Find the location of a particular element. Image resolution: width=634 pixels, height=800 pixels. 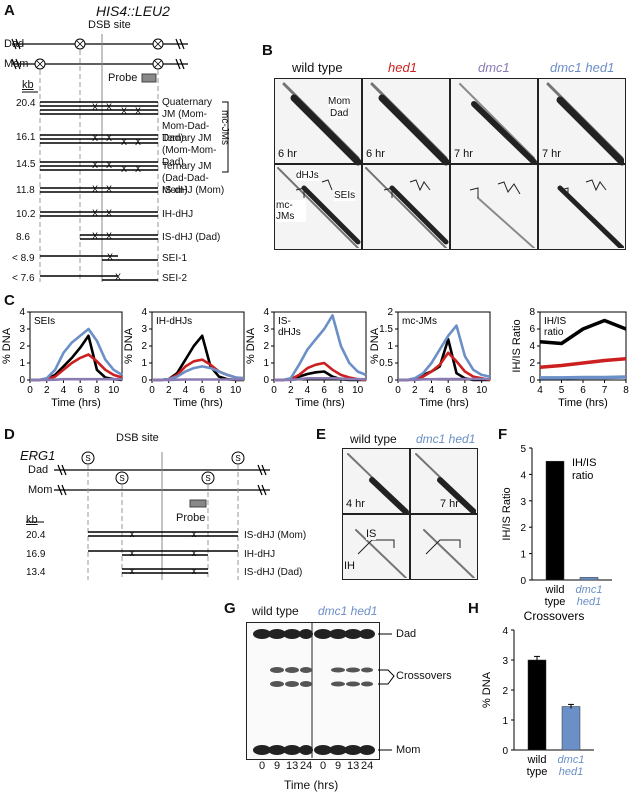

dsb-site-label: DSB site is located at coordinates (137, 438).